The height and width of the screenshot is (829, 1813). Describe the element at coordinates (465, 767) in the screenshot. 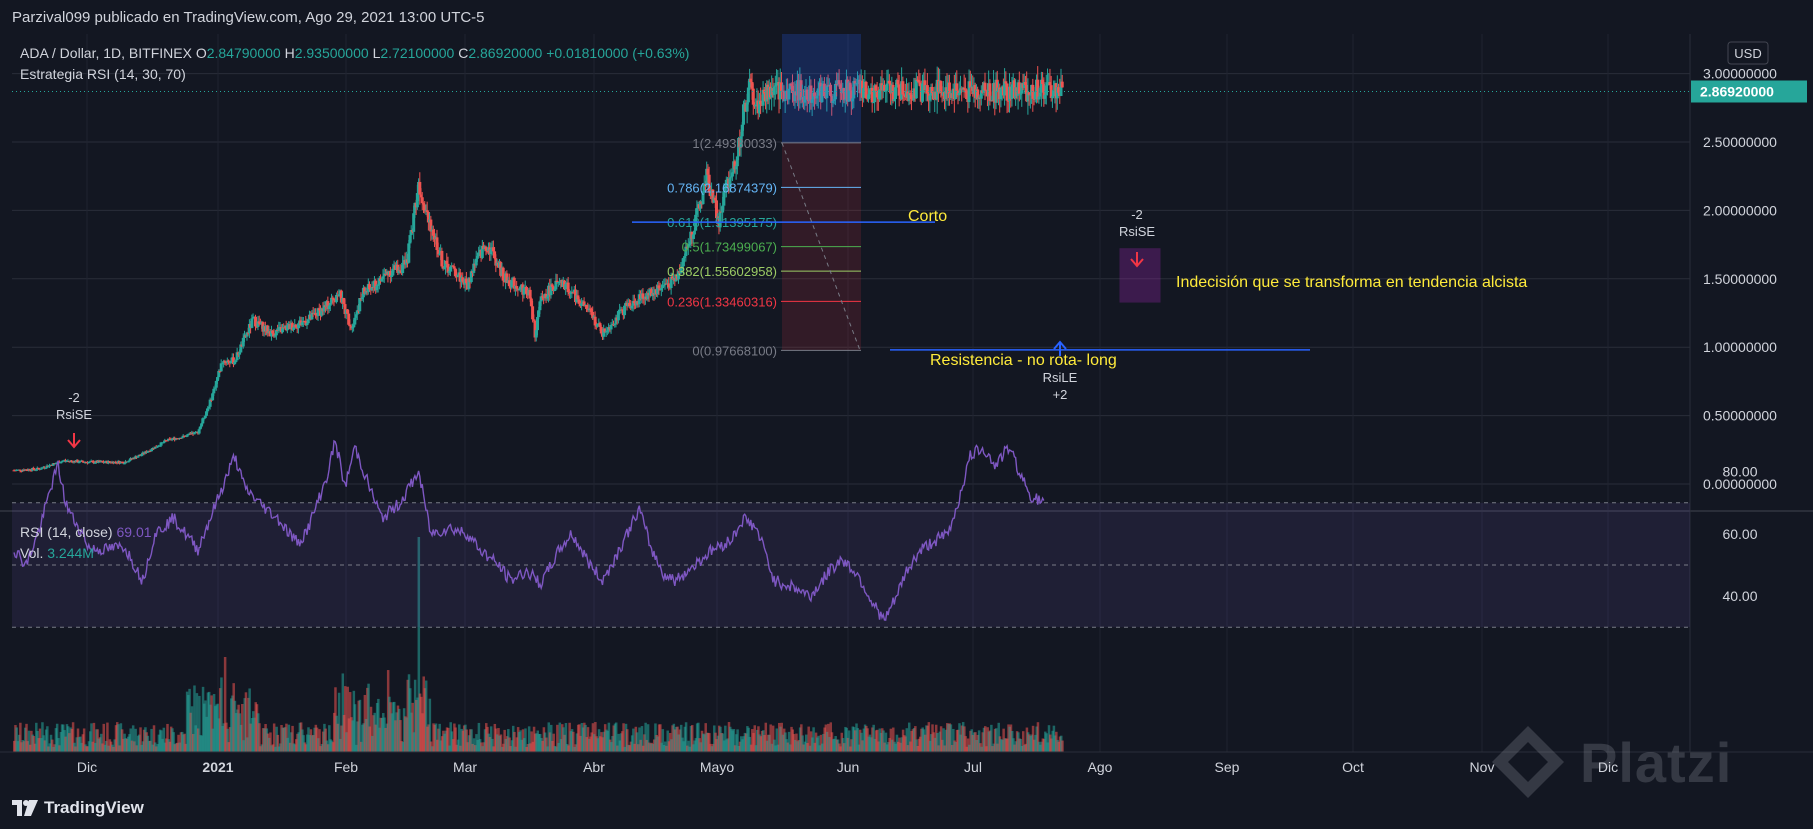

I see `time-axis-label: Mar` at that location.